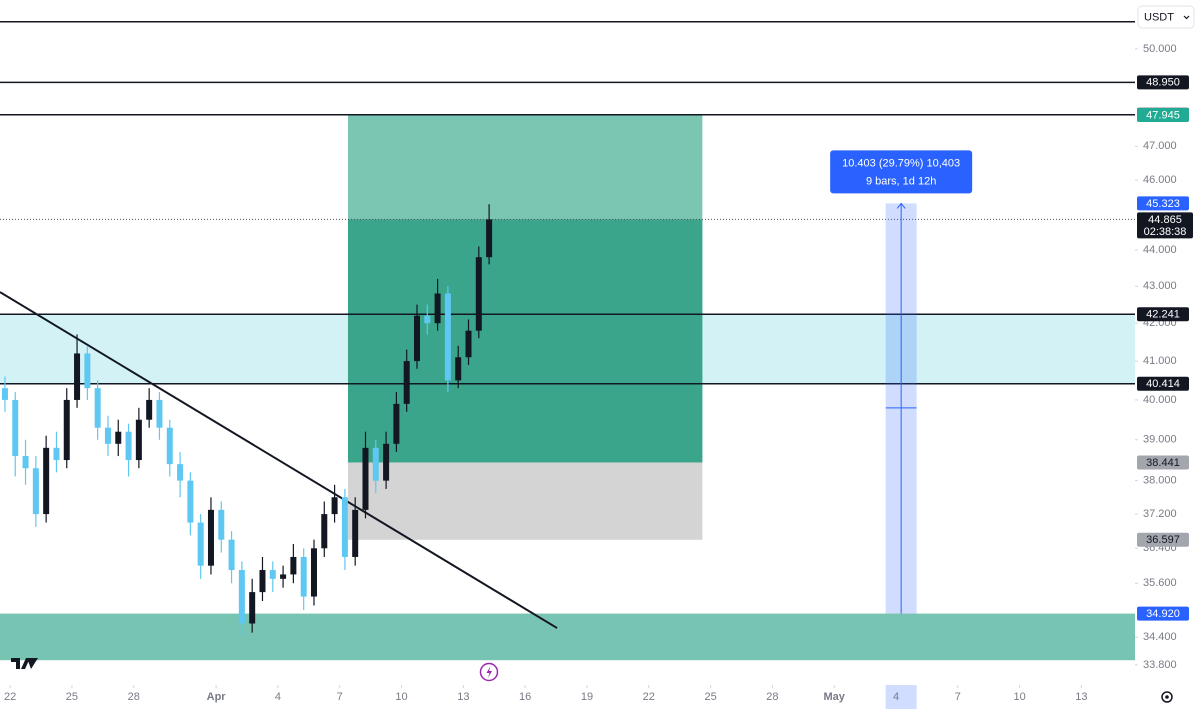  I want to click on measure-top-tag-label: 45.323, so click(1163, 204).